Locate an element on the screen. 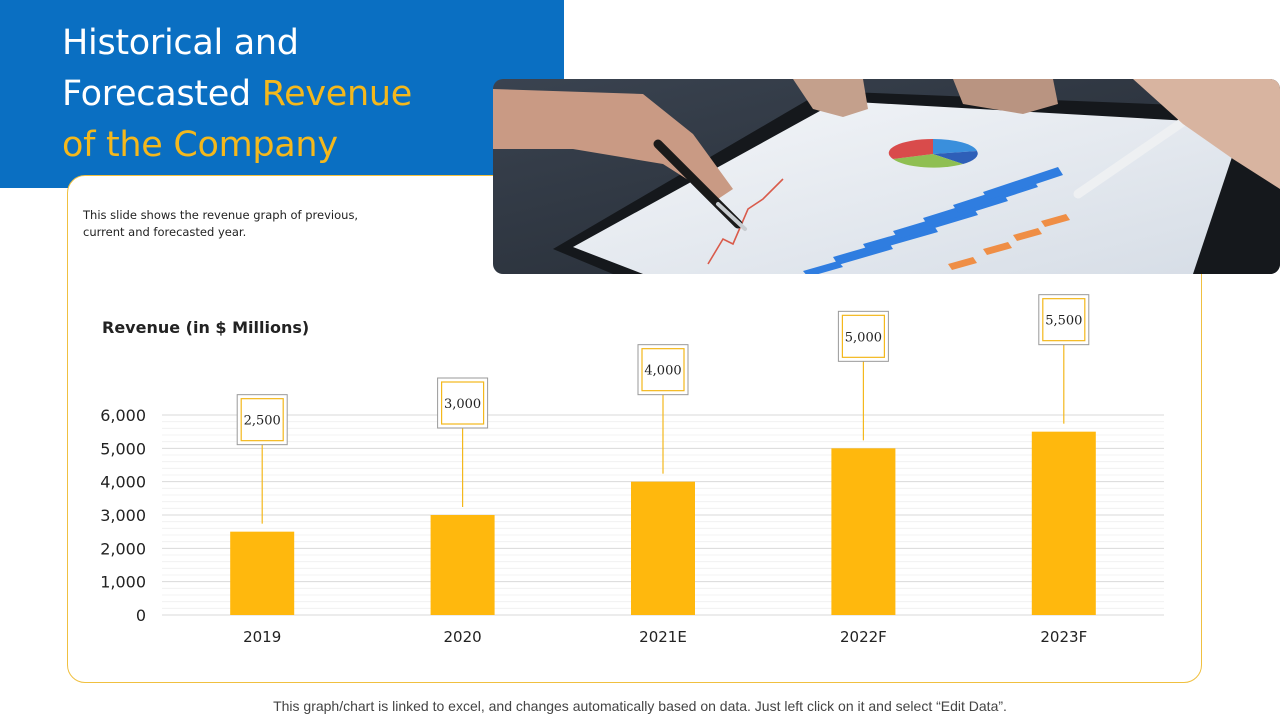 The width and height of the screenshot is (1280, 720). x-tick-label: 2023F is located at coordinates (1063, 637).